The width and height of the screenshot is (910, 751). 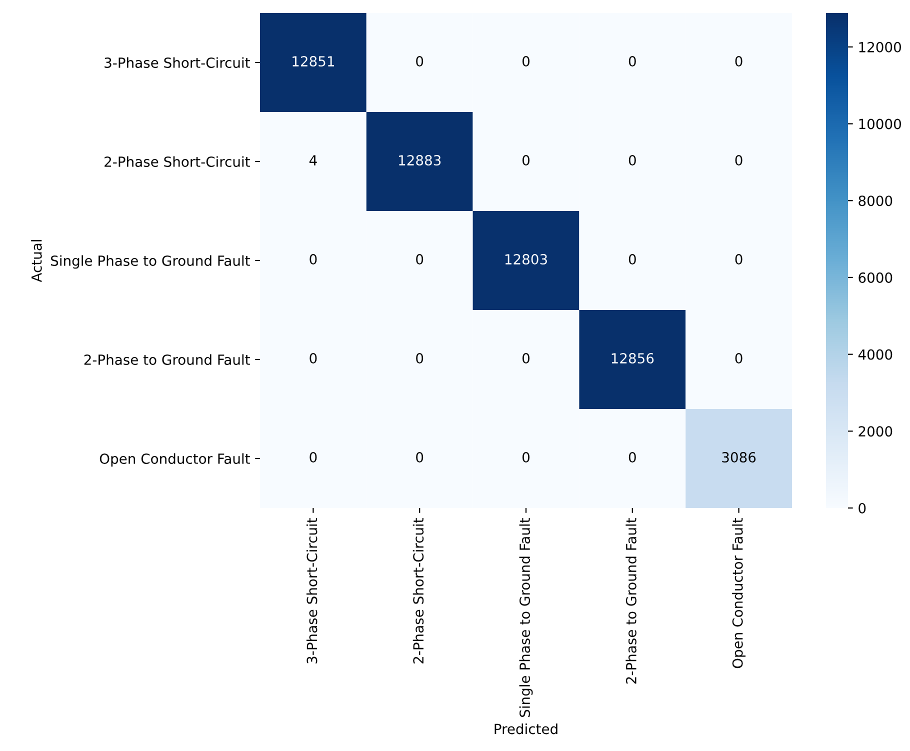 I want to click on color-bar-label: 2000, so click(x=875, y=431).